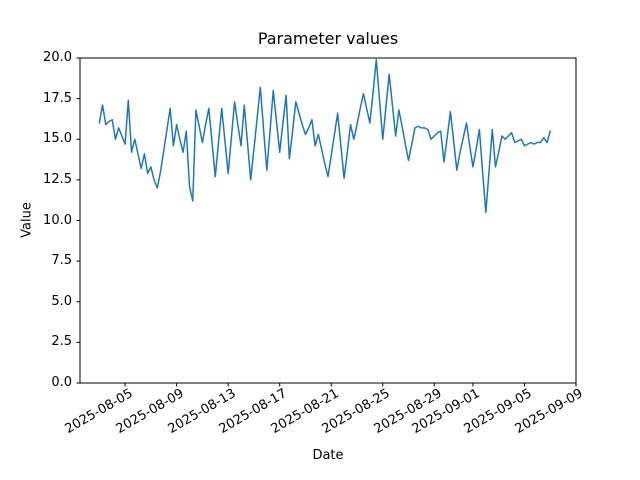 The image size is (640, 480). I want to click on y-tick-label: 2.5, so click(61, 342).